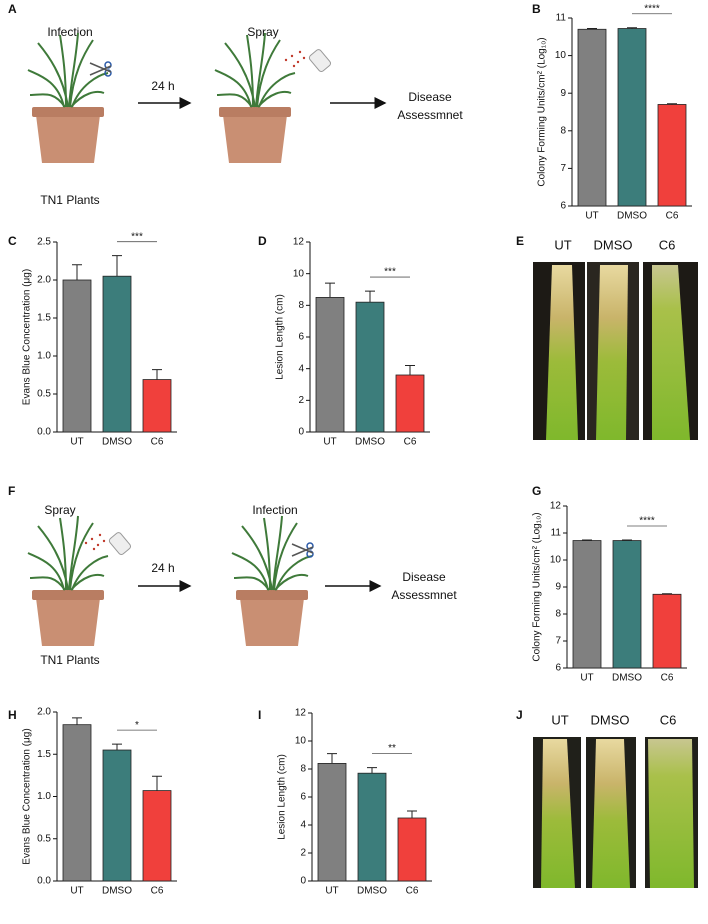 This screenshot has width=708, height=924. What do you see at coordinates (519, 715) in the screenshot?
I see `panel-letter: J` at bounding box center [519, 715].